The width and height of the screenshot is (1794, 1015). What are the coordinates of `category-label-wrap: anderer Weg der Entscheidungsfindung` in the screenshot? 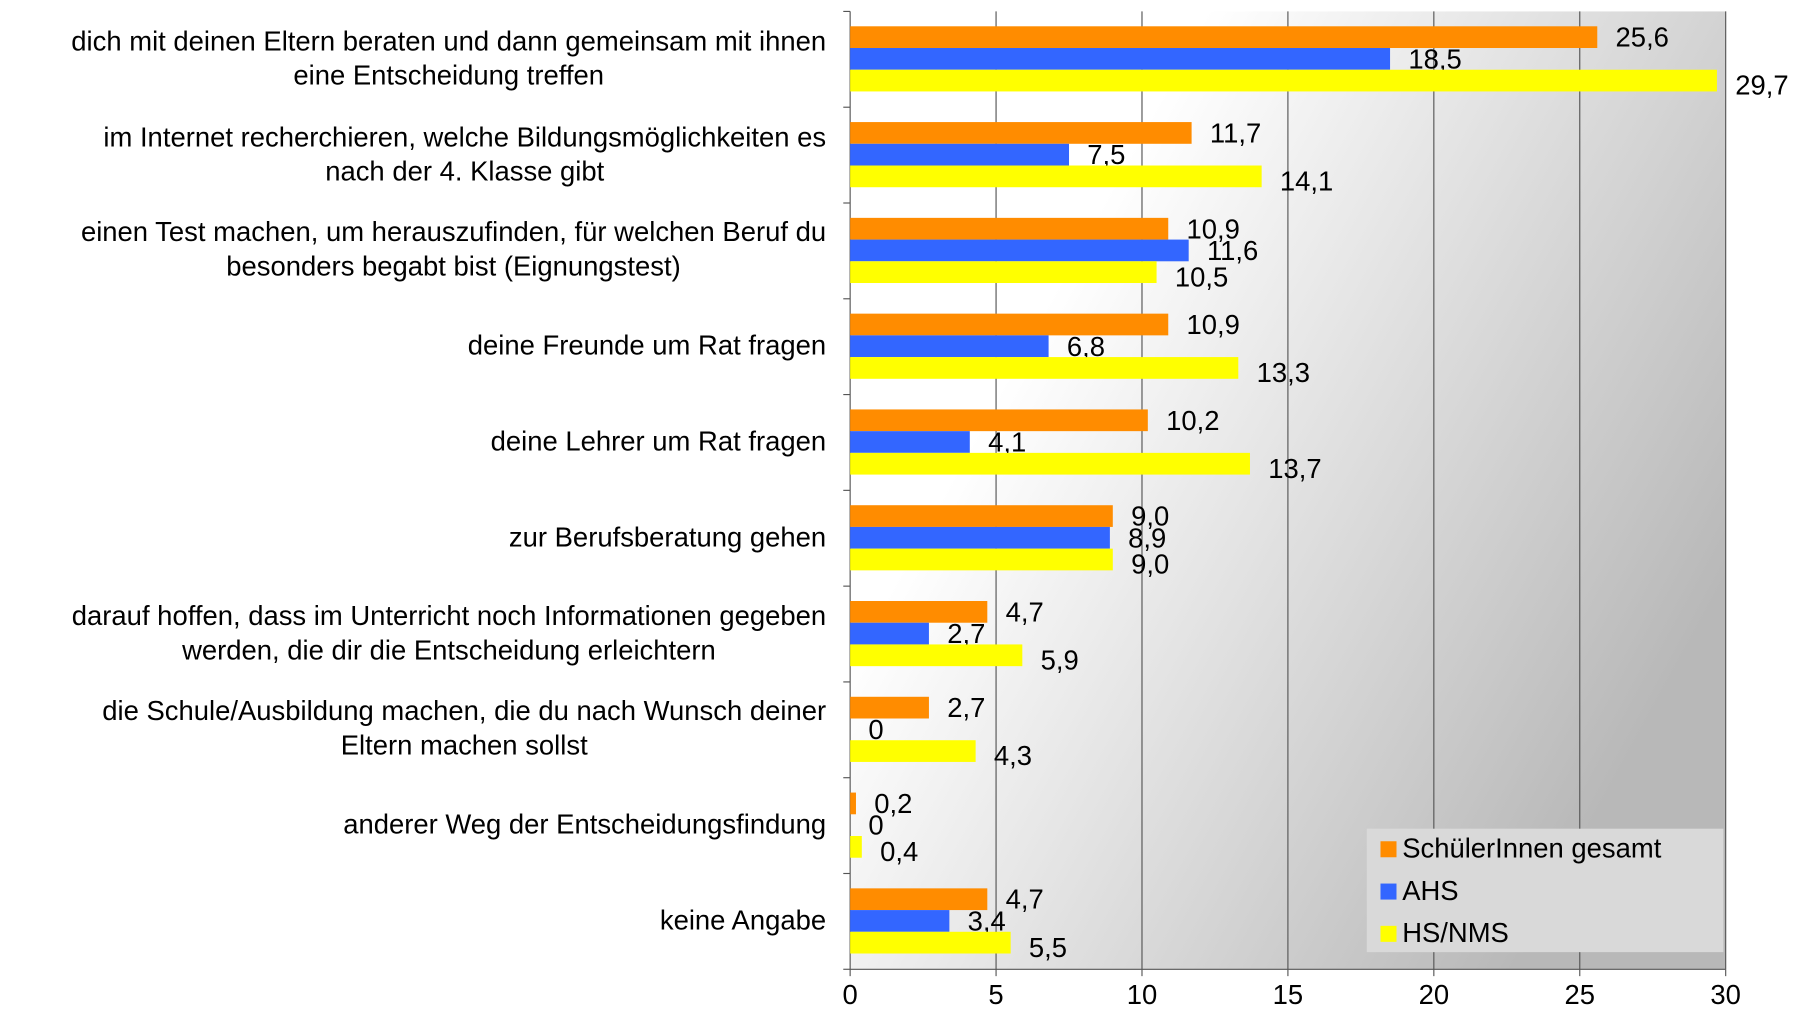 It's located at (413, 826).